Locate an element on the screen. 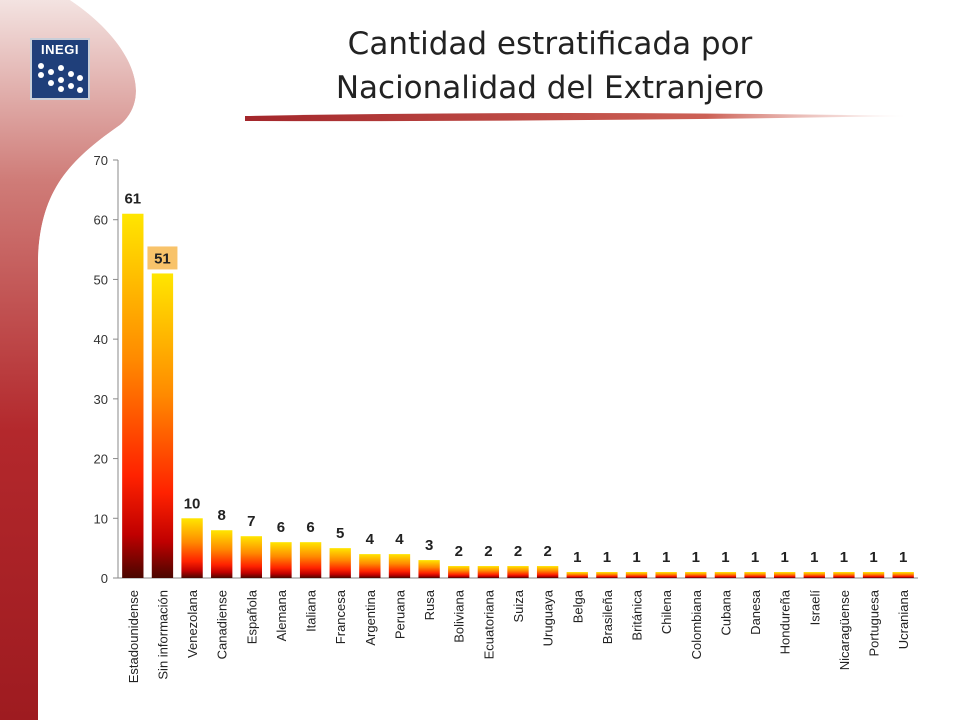 This screenshot has height=720, width=960. bar-value-label: 3 is located at coordinates (429, 545).